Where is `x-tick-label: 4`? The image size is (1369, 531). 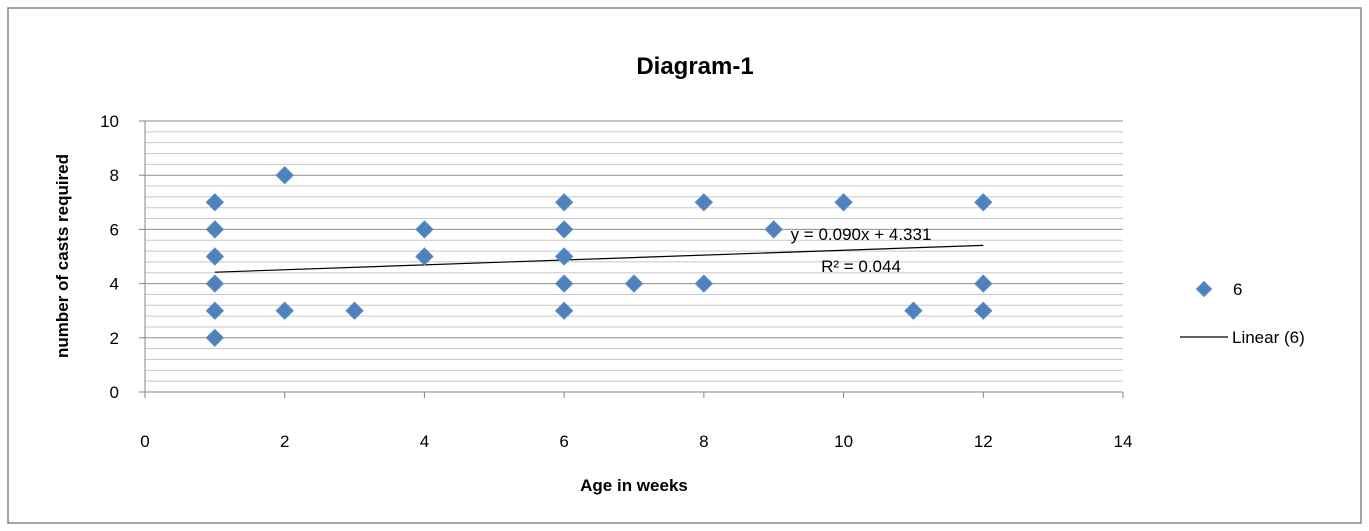 x-tick-label: 4 is located at coordinates (424, 441).